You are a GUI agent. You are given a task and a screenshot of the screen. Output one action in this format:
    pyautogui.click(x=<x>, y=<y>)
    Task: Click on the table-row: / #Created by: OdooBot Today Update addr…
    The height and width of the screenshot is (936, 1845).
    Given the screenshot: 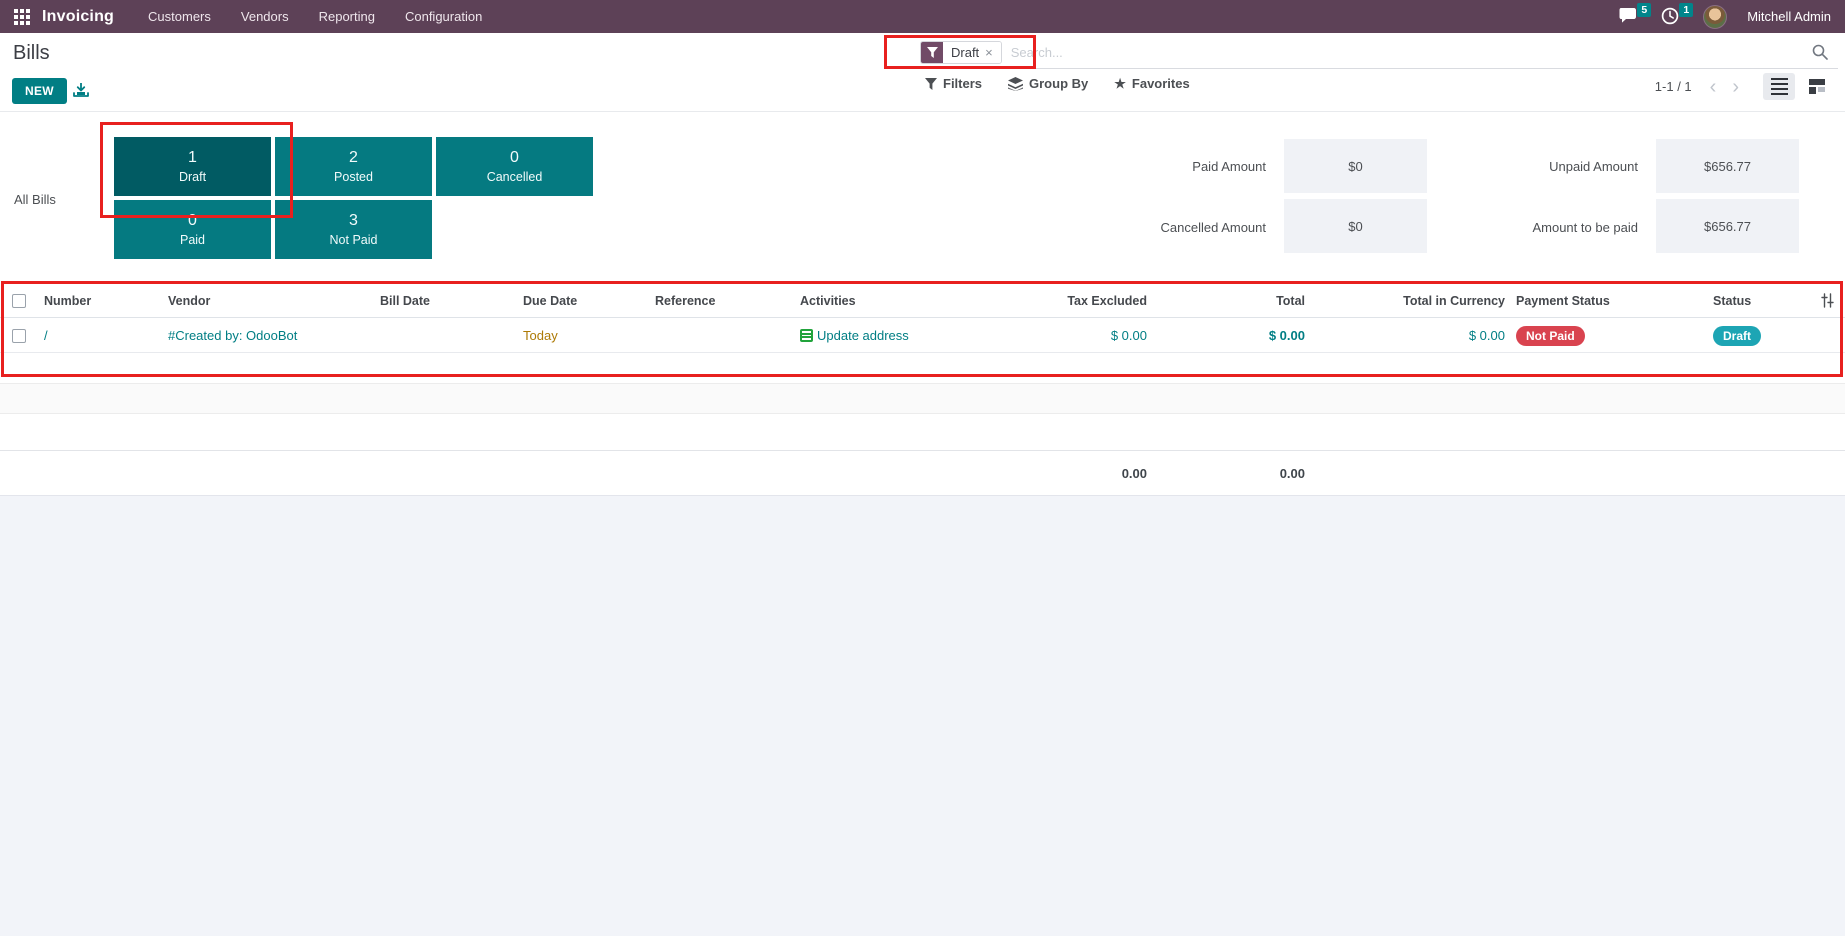 What is the action you would take?
    pyautogui.click(x=922, y=335)
    